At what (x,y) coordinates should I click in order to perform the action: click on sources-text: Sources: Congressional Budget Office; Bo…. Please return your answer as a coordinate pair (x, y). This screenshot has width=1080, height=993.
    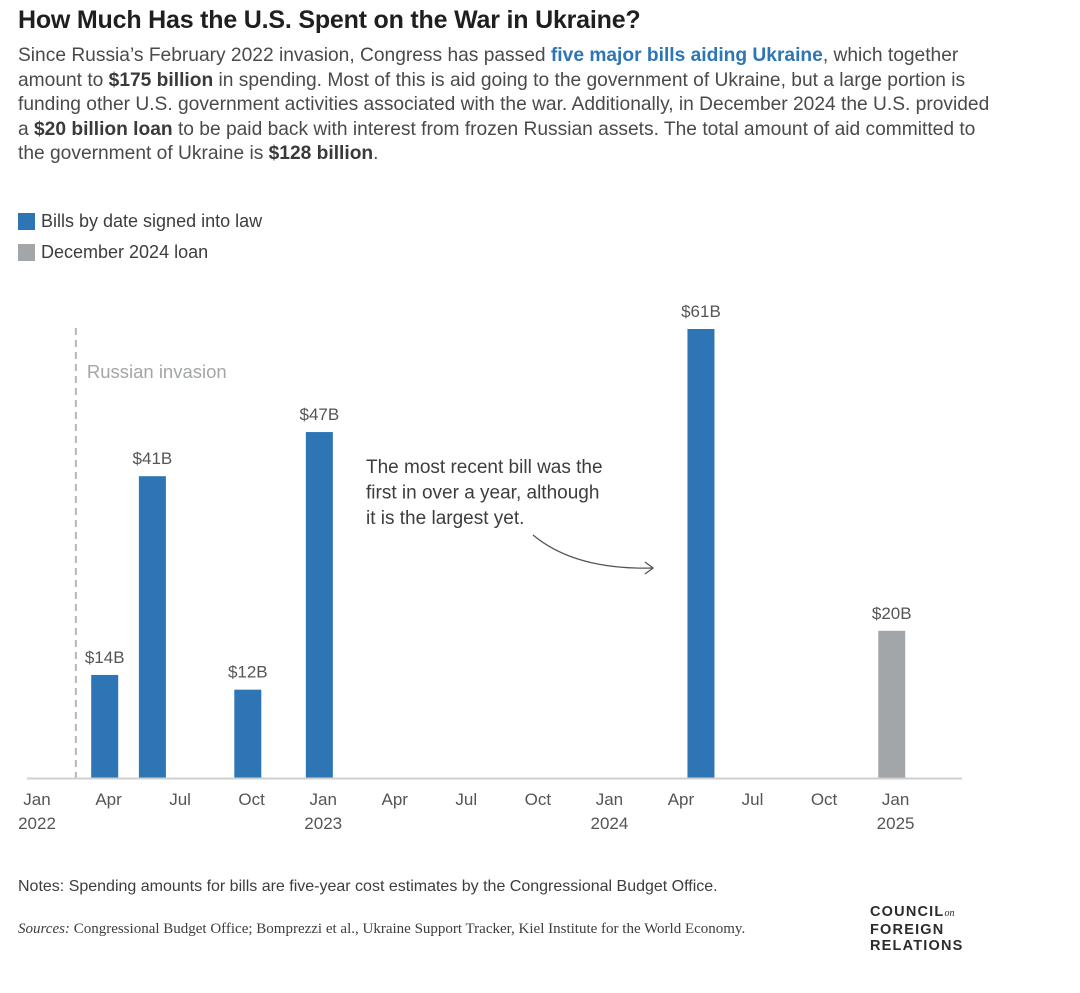
    Looking at the image, I should click on (381, 929).